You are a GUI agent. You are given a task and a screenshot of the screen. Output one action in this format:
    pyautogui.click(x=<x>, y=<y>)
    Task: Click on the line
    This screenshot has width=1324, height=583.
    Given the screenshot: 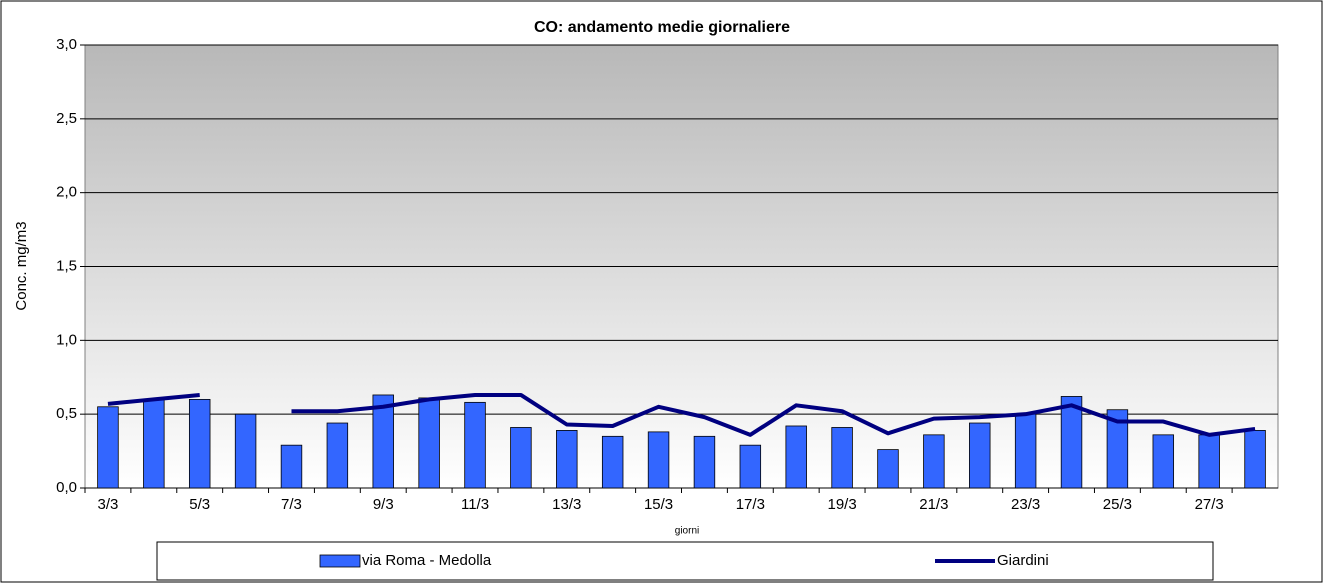 What is the action you would take?
    pyautogui.click(x=681, y=414)
    